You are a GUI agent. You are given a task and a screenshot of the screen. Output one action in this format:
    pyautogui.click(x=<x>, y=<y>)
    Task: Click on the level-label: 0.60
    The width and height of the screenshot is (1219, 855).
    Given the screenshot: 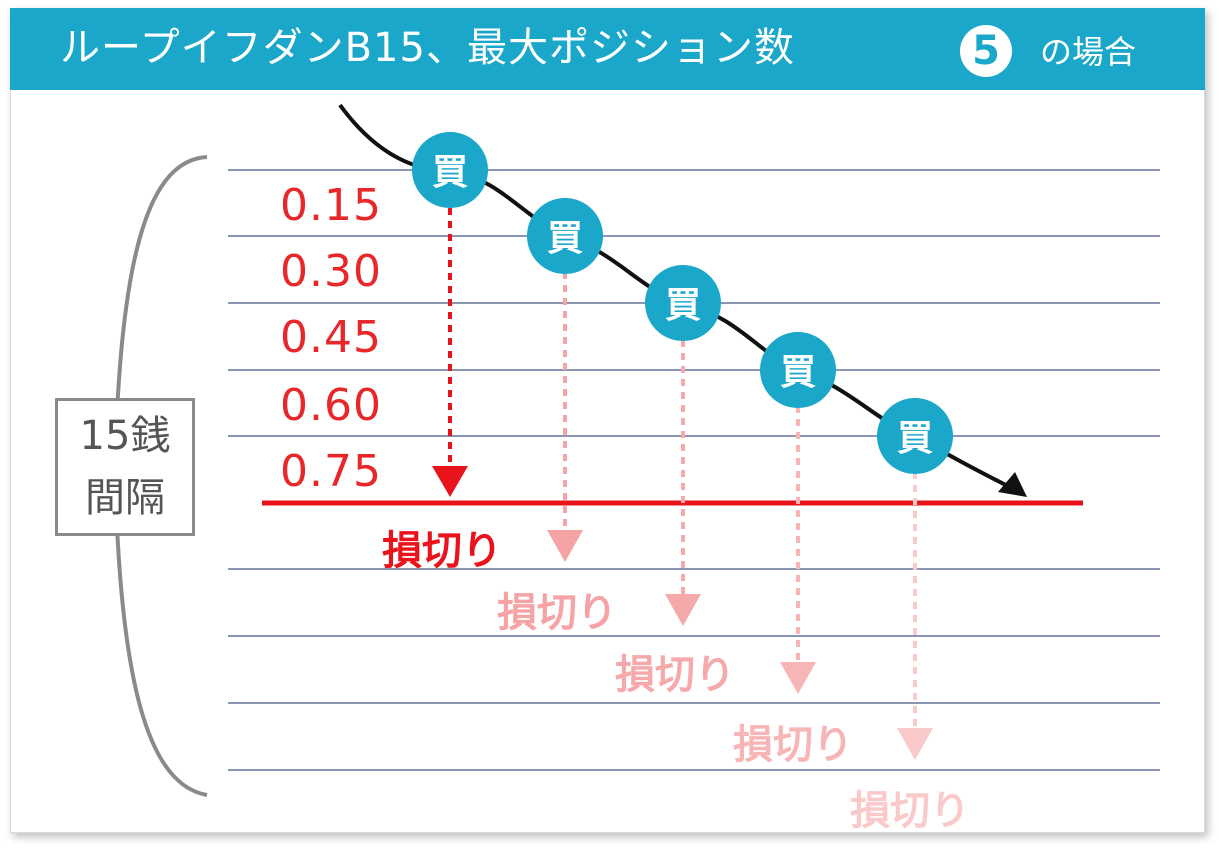 What is the action you would take?
    pyautogui.click(x=331, y=405)
    